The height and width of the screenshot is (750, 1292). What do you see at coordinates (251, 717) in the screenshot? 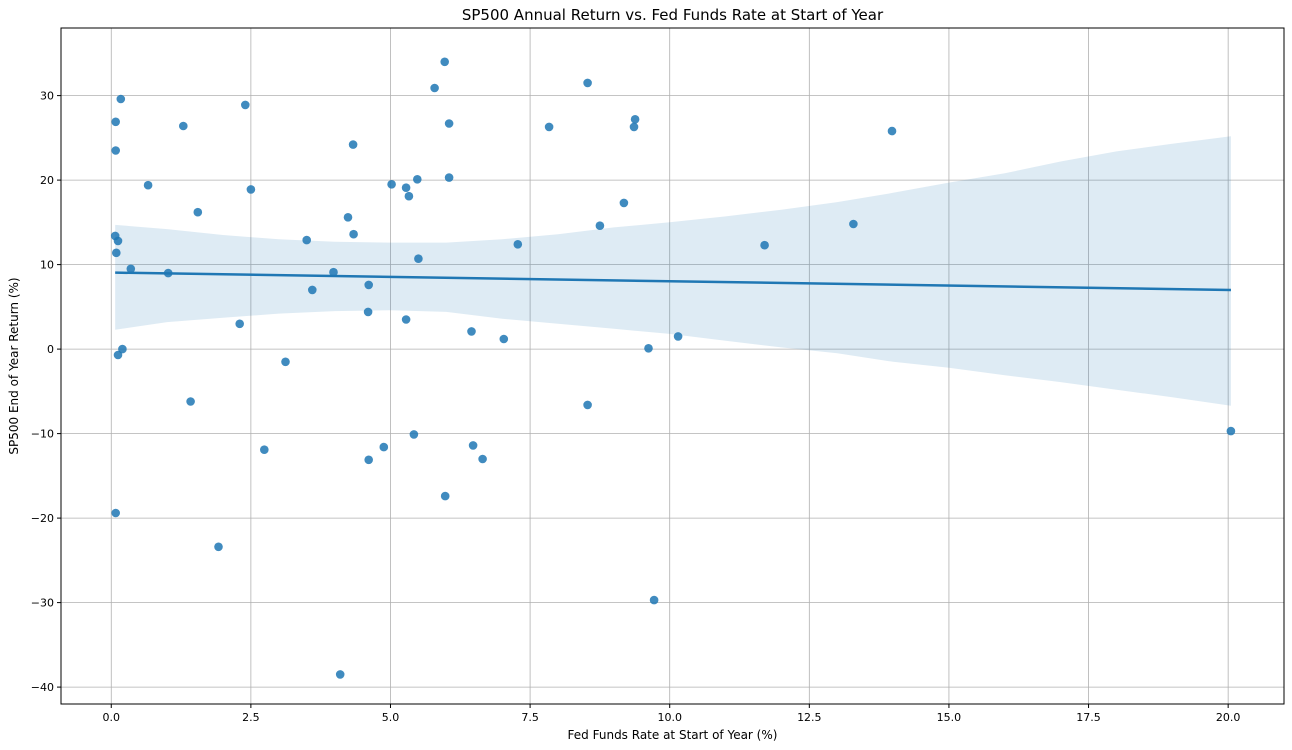
I see `x-tick-label: 2.5` at bounding box center [251, 717].